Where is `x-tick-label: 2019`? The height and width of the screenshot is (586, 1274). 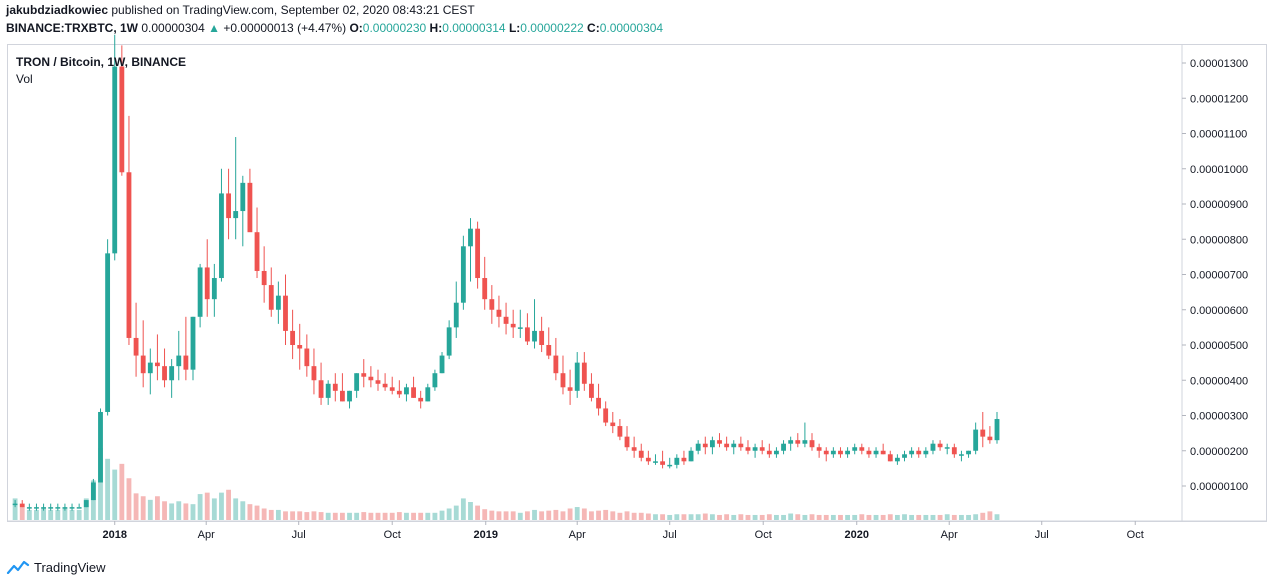 x-tick-label: 2019 is located at coordinates (485, 535).